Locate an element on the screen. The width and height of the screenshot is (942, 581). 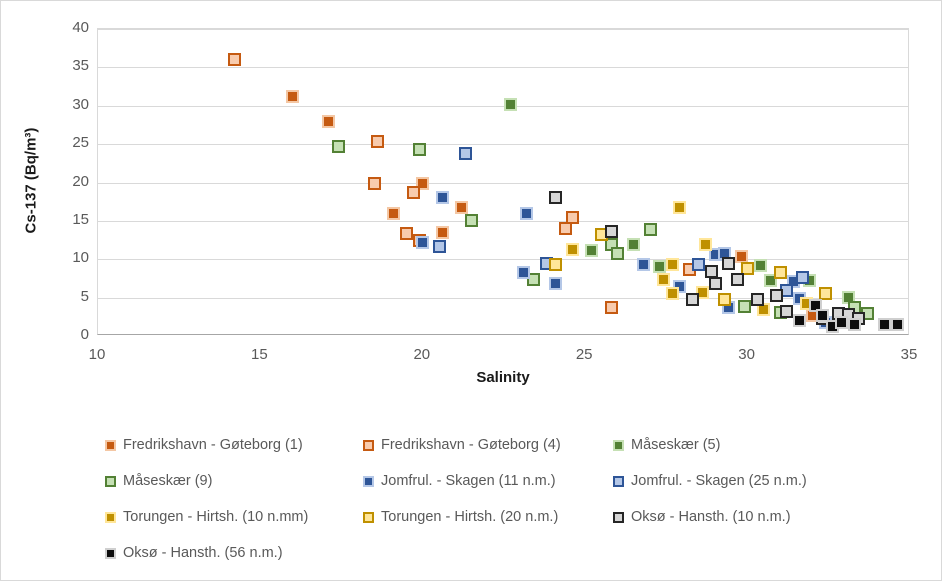
legend-item-series-7: Torungen - Hirtsh. (20 n.m.) is located at coordinates (488, 517).